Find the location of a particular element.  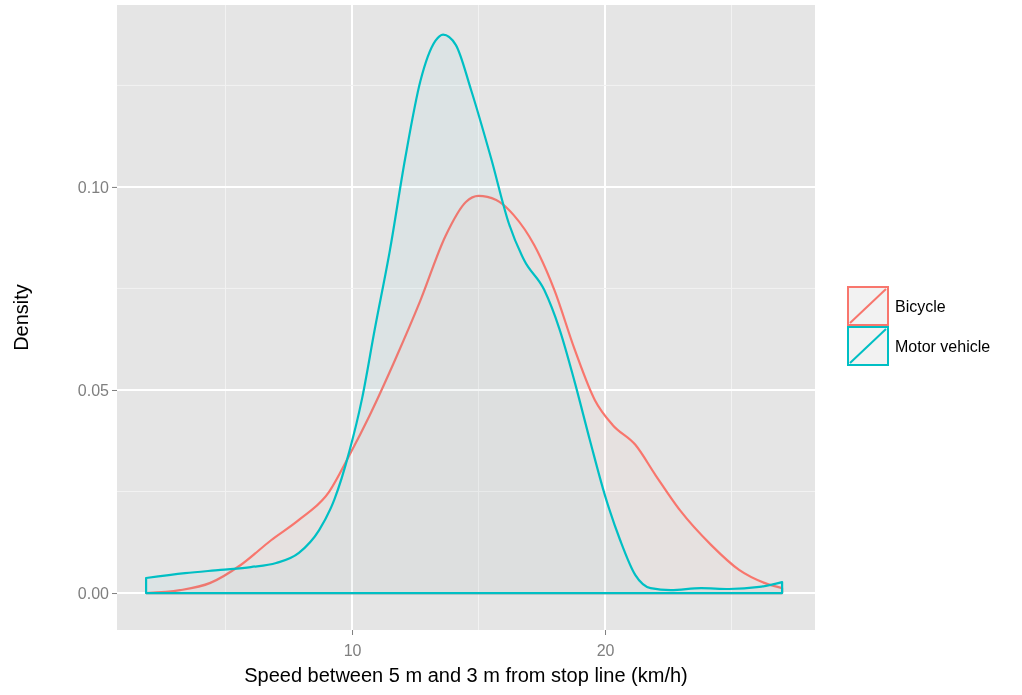

y-tick-label: 0.00 is located at coordinates (93, 593).